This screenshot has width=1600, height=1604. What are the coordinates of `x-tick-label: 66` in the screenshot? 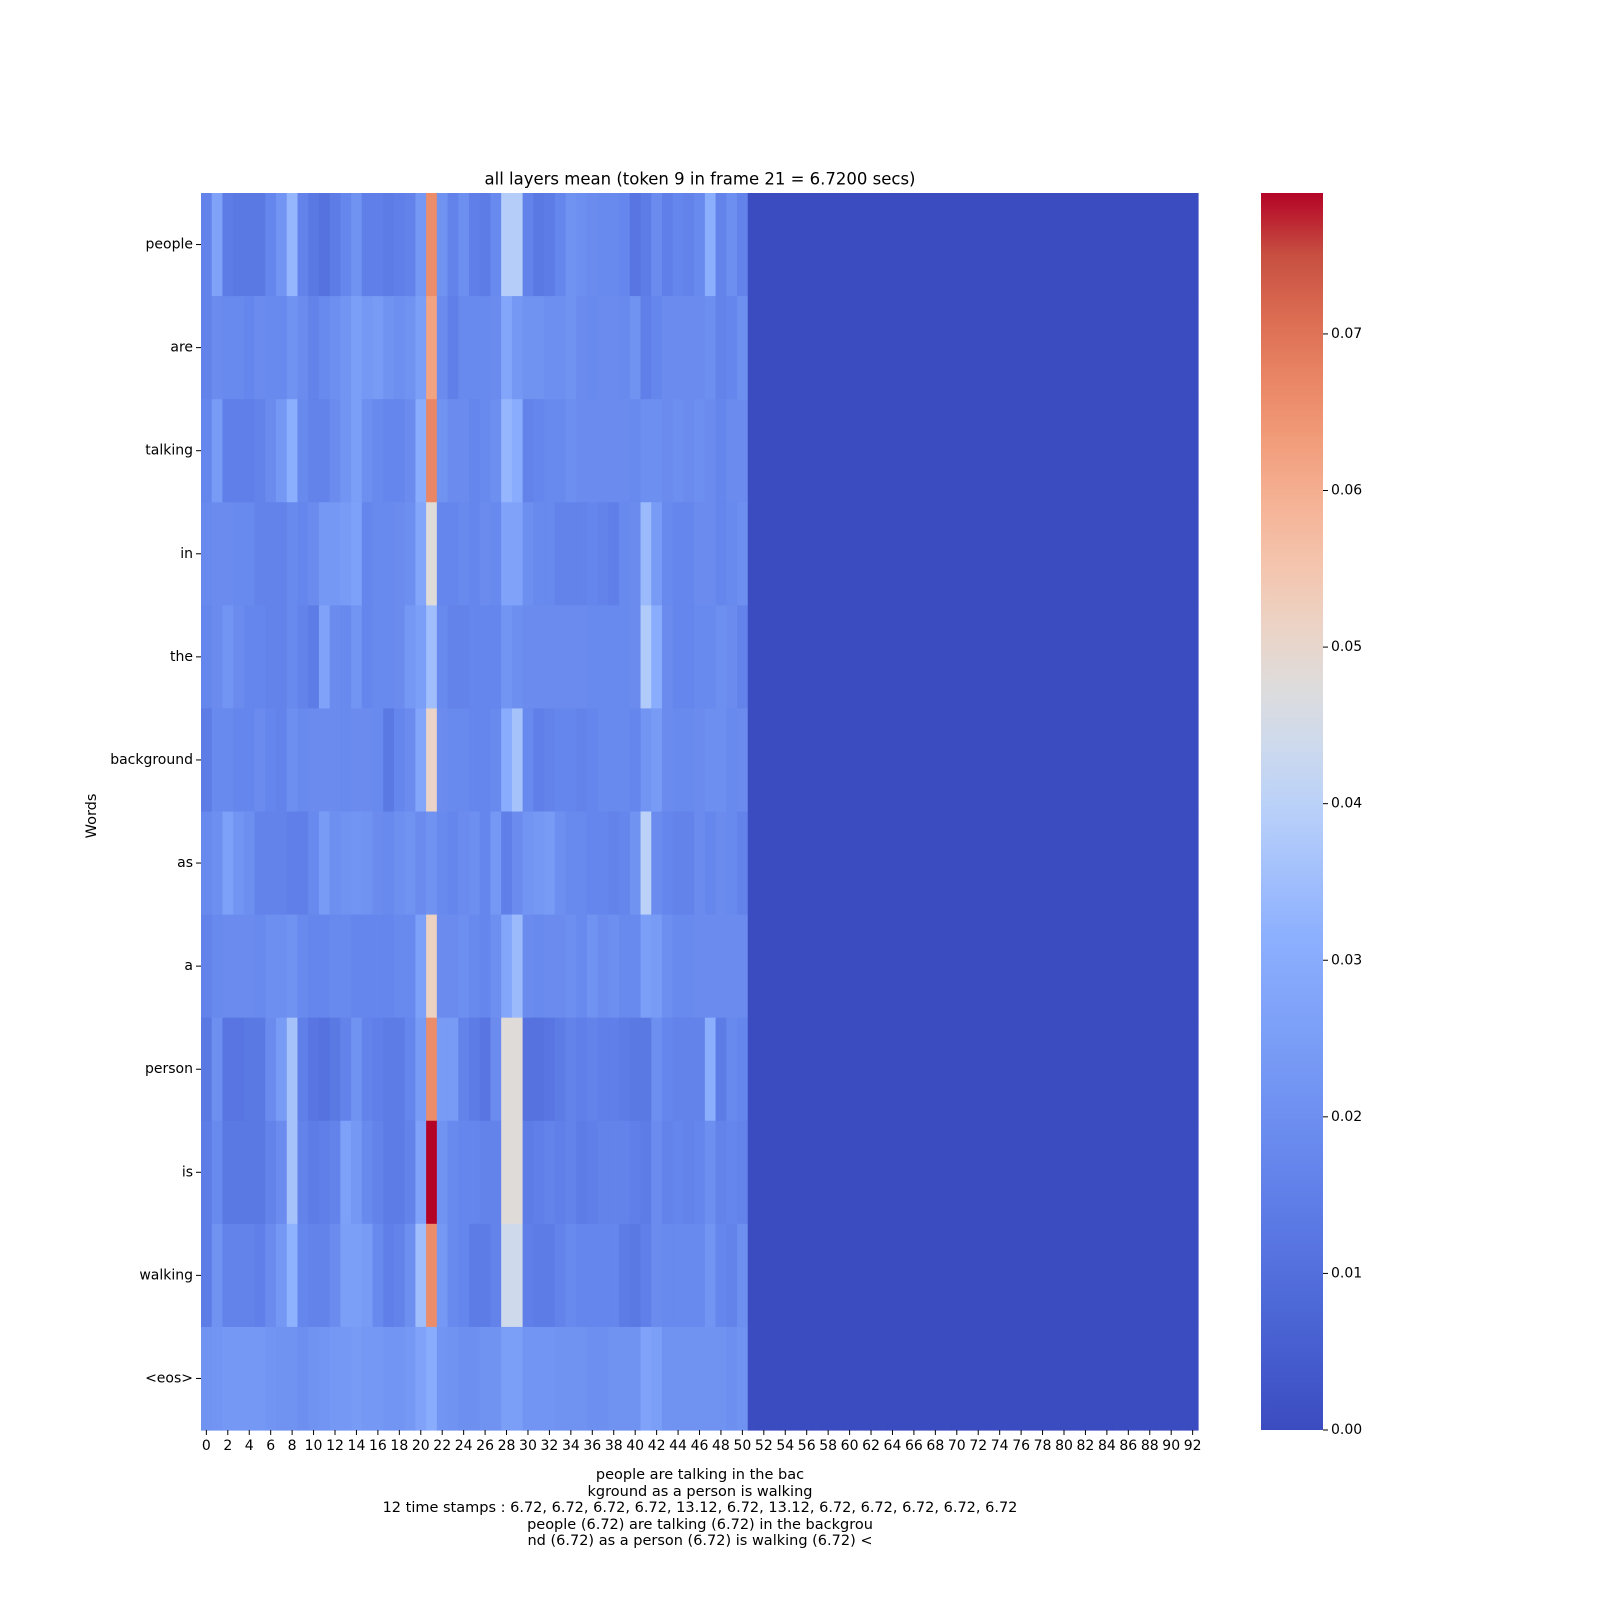 It's located at (914, 1446).